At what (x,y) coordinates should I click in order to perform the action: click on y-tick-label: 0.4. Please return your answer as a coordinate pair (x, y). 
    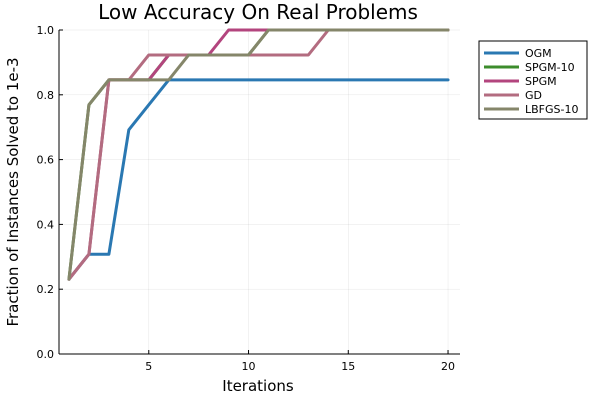
    Looking at the image, I should click on (46, 224).